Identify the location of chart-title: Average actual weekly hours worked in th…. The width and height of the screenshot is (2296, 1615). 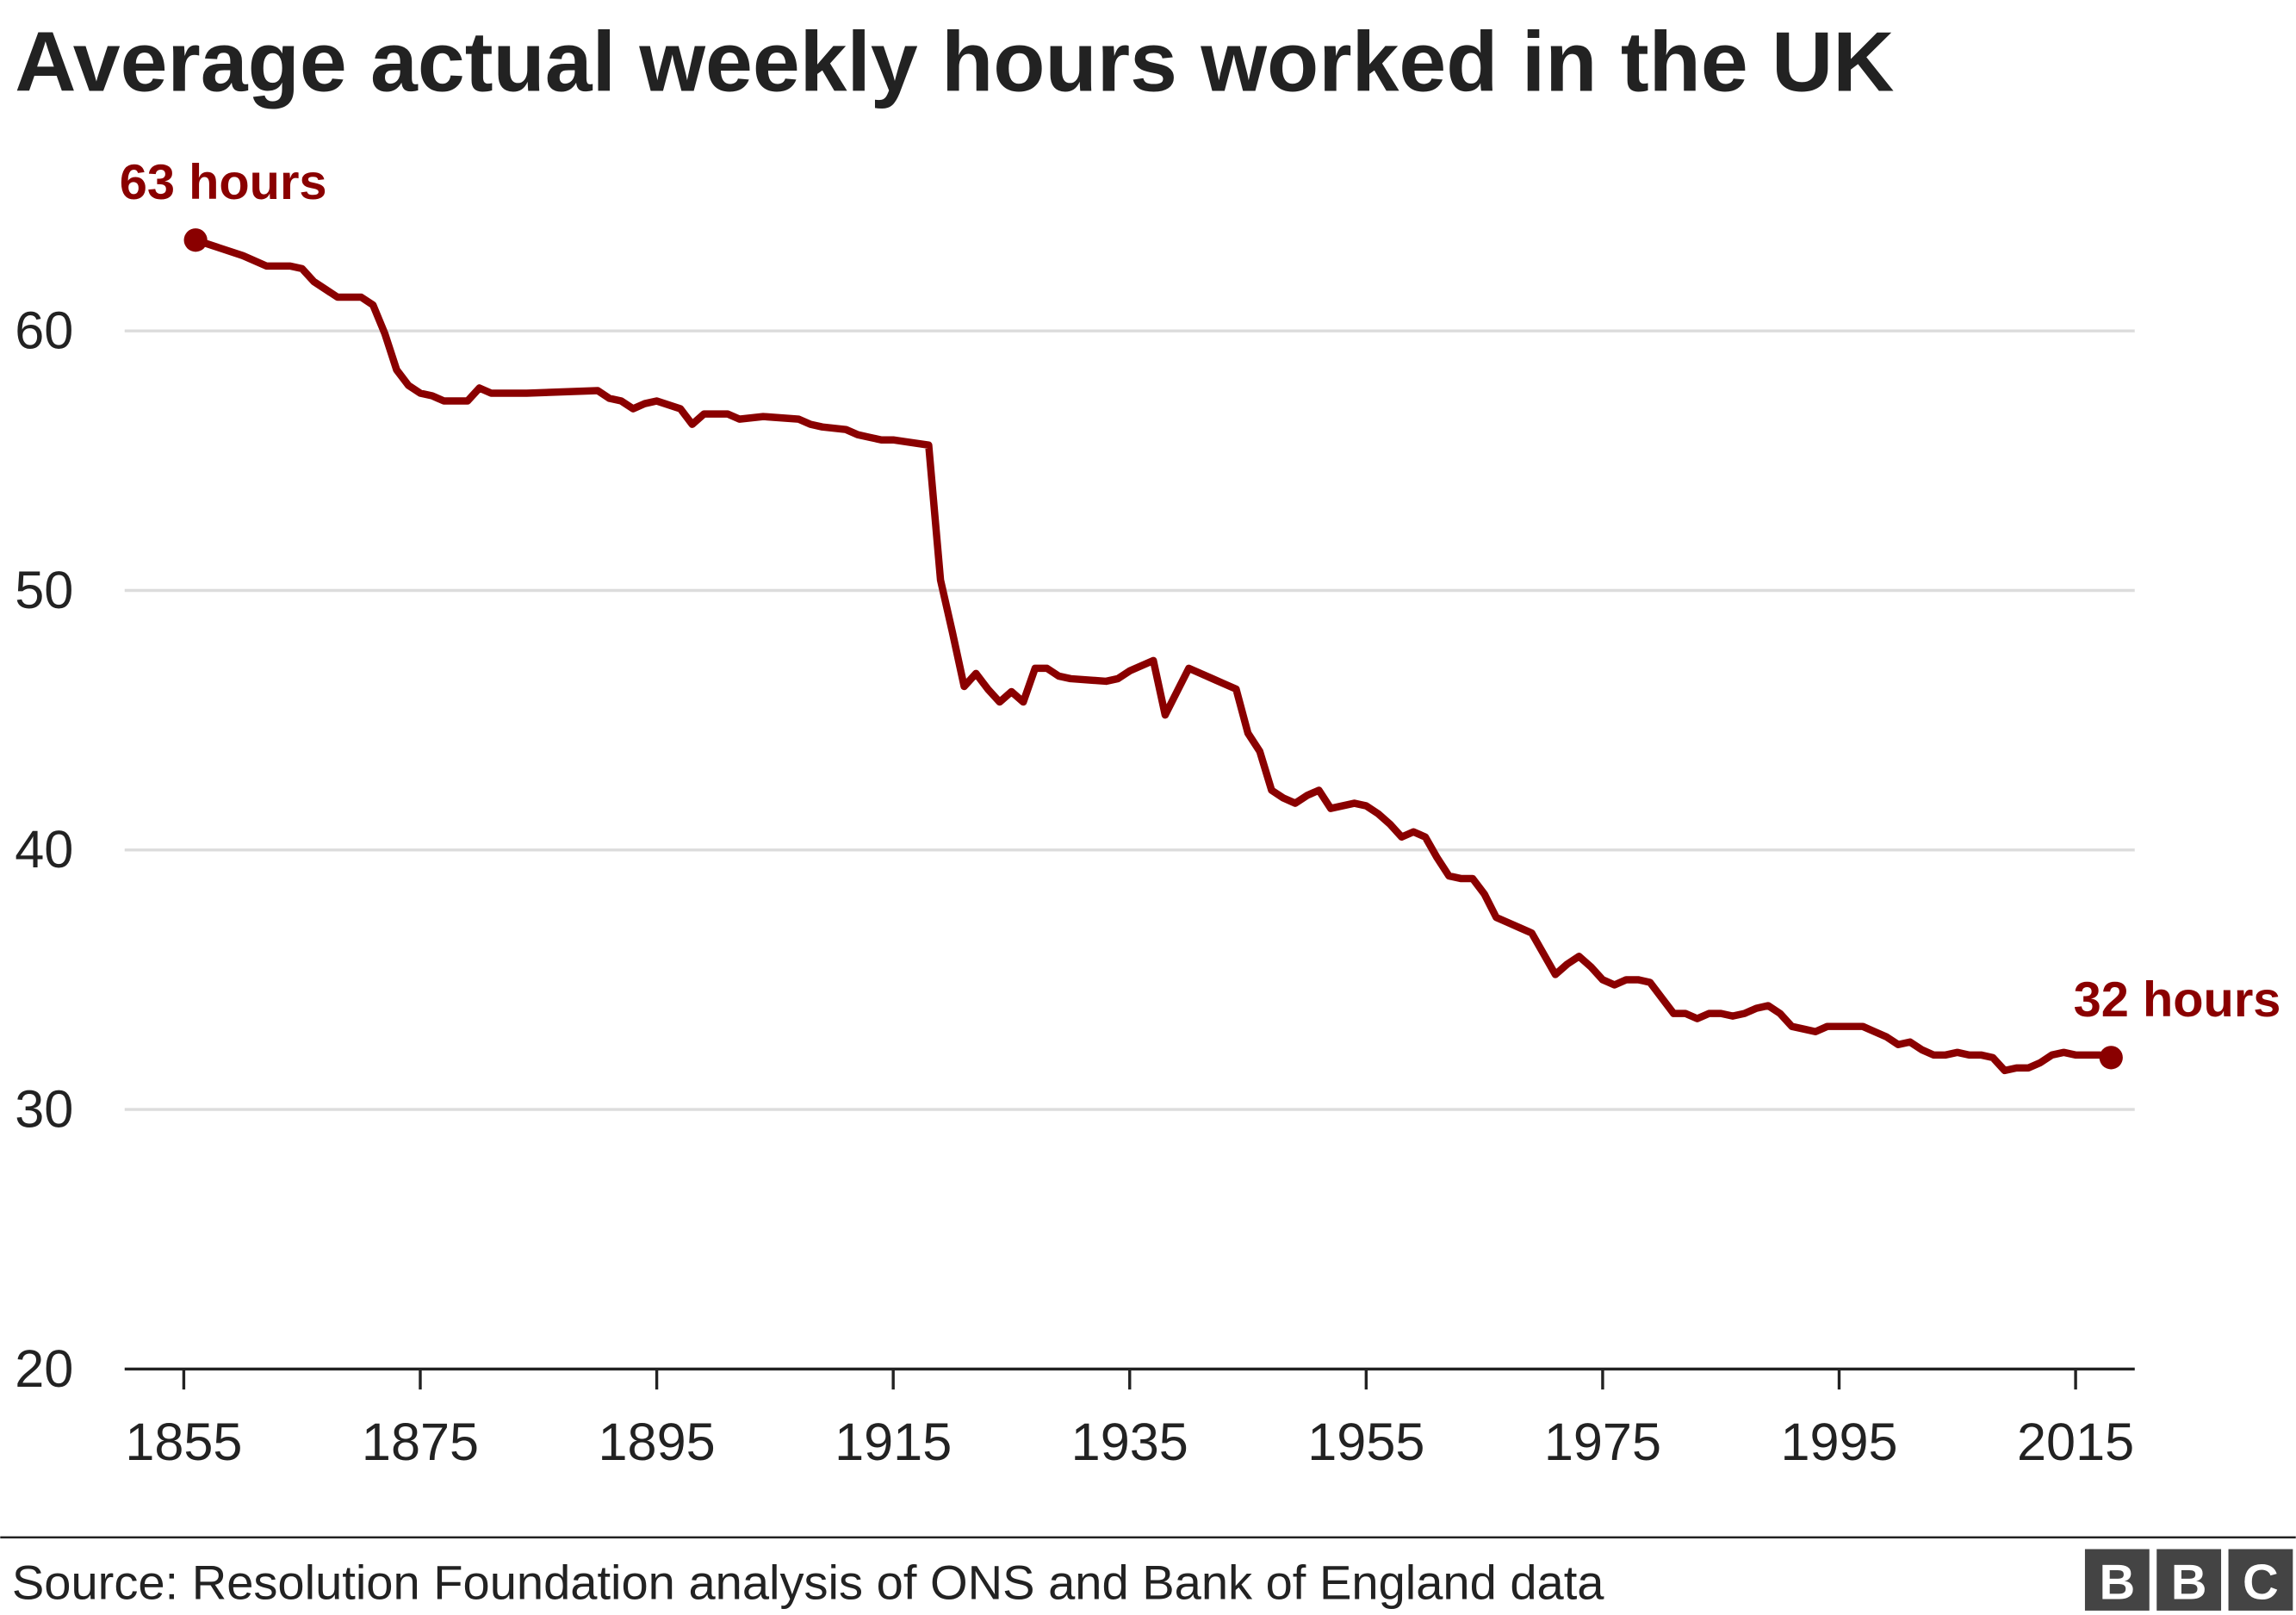
(954, 61).